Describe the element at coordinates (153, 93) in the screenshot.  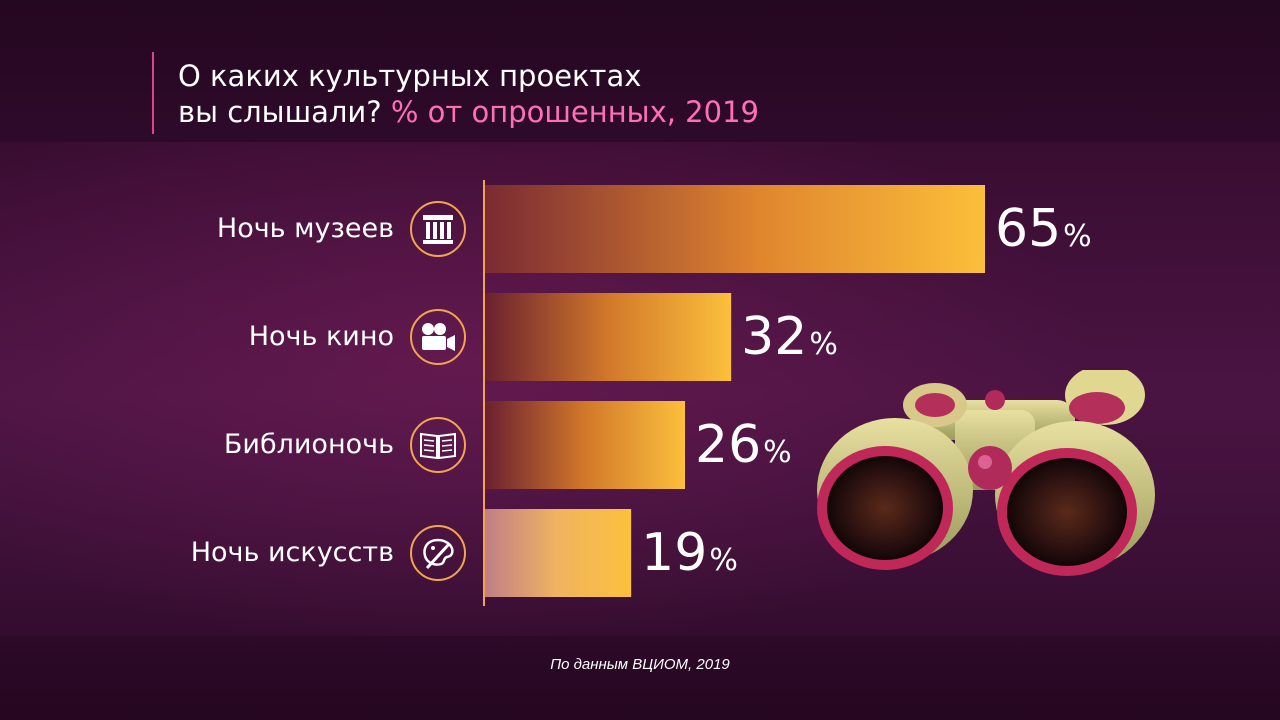
I see `title-accent-bar` at that location.